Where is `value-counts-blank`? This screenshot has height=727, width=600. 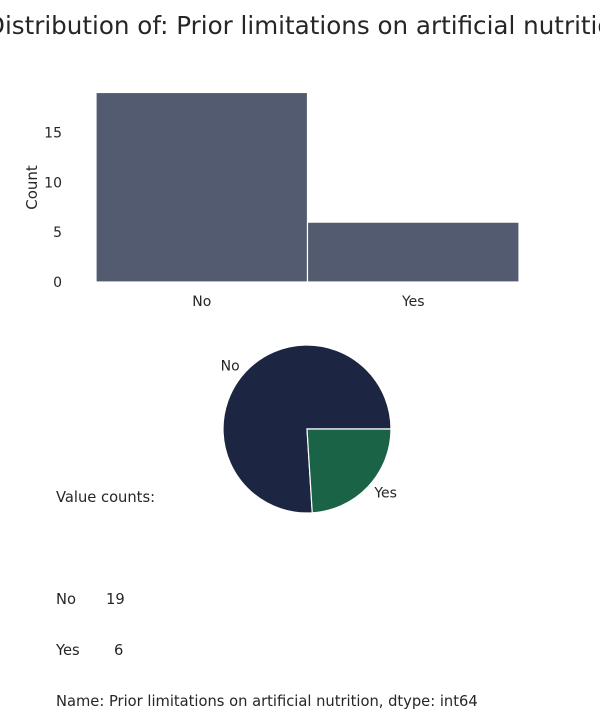
value-counts-blank is located at coordinates (267, 548).